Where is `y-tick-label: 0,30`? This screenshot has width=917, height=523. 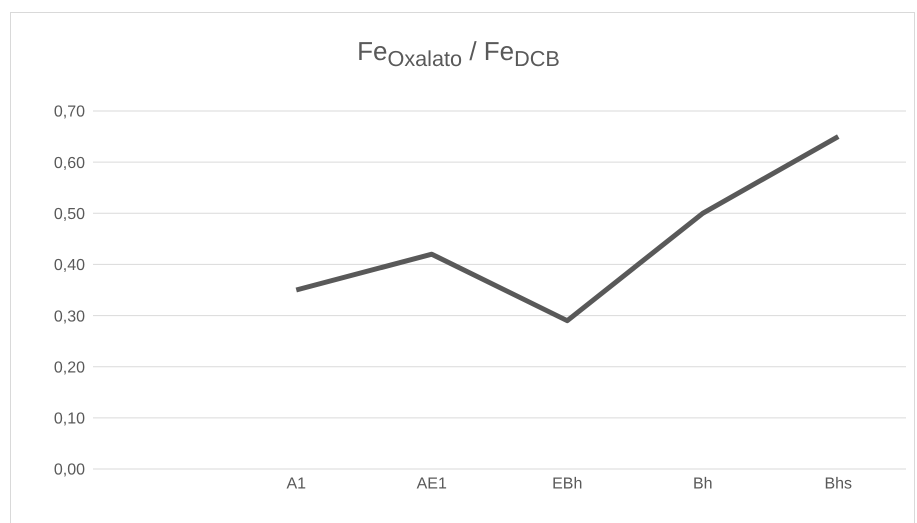 y-tick-label: 0,30 is located at coordinates (70, 317).